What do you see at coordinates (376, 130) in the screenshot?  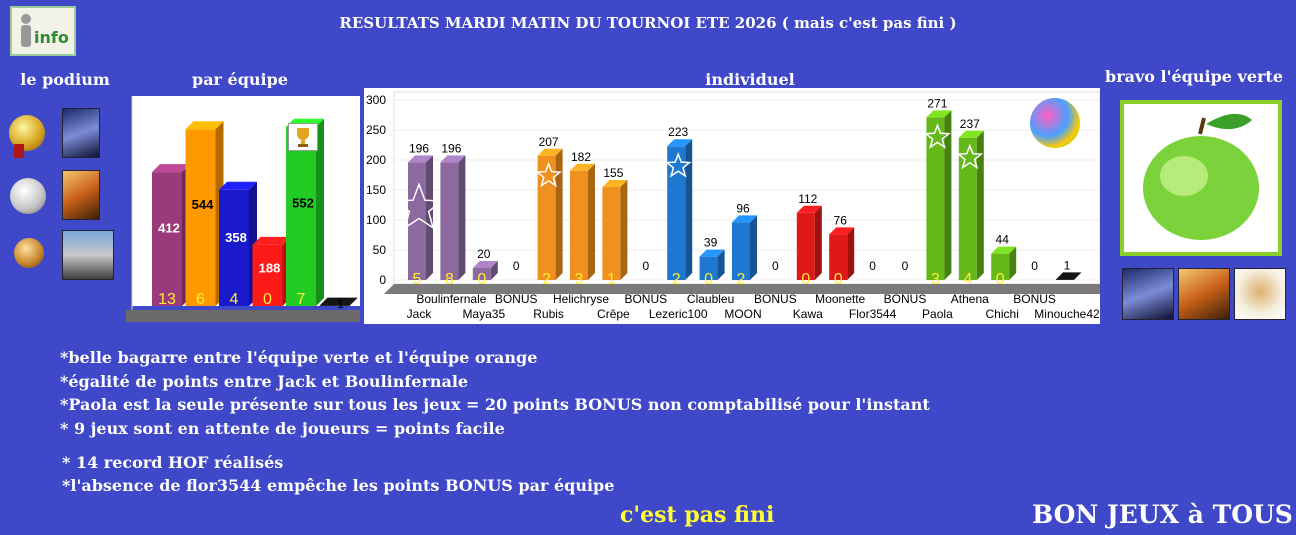 I see `y-tick-label: 250` at bounding box center [376, 130].